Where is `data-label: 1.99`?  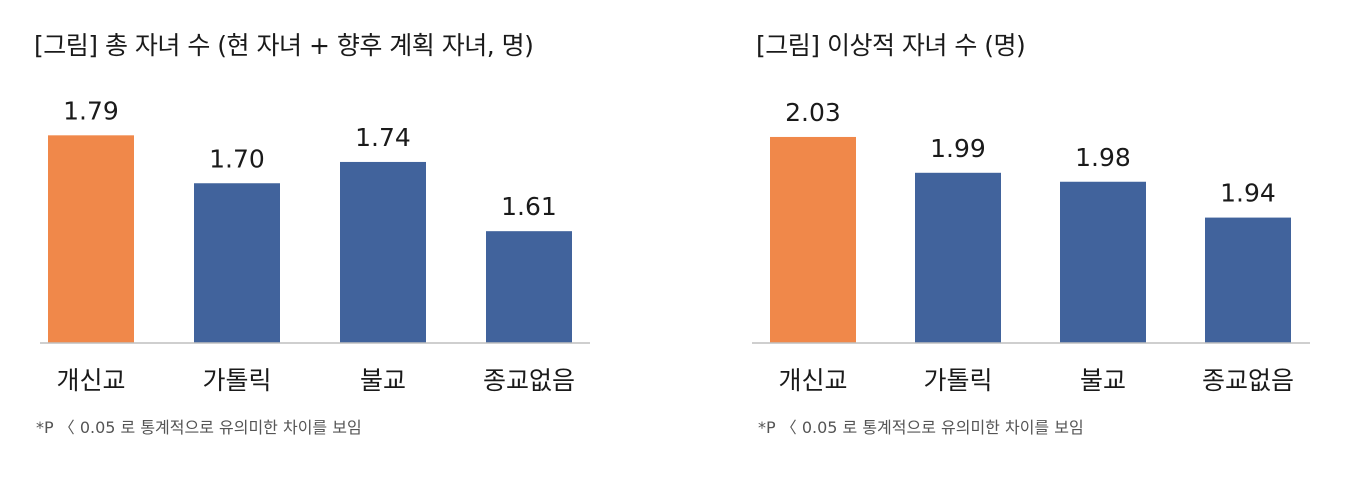 data-label: 1.99 is located at coordinates (958, 148).